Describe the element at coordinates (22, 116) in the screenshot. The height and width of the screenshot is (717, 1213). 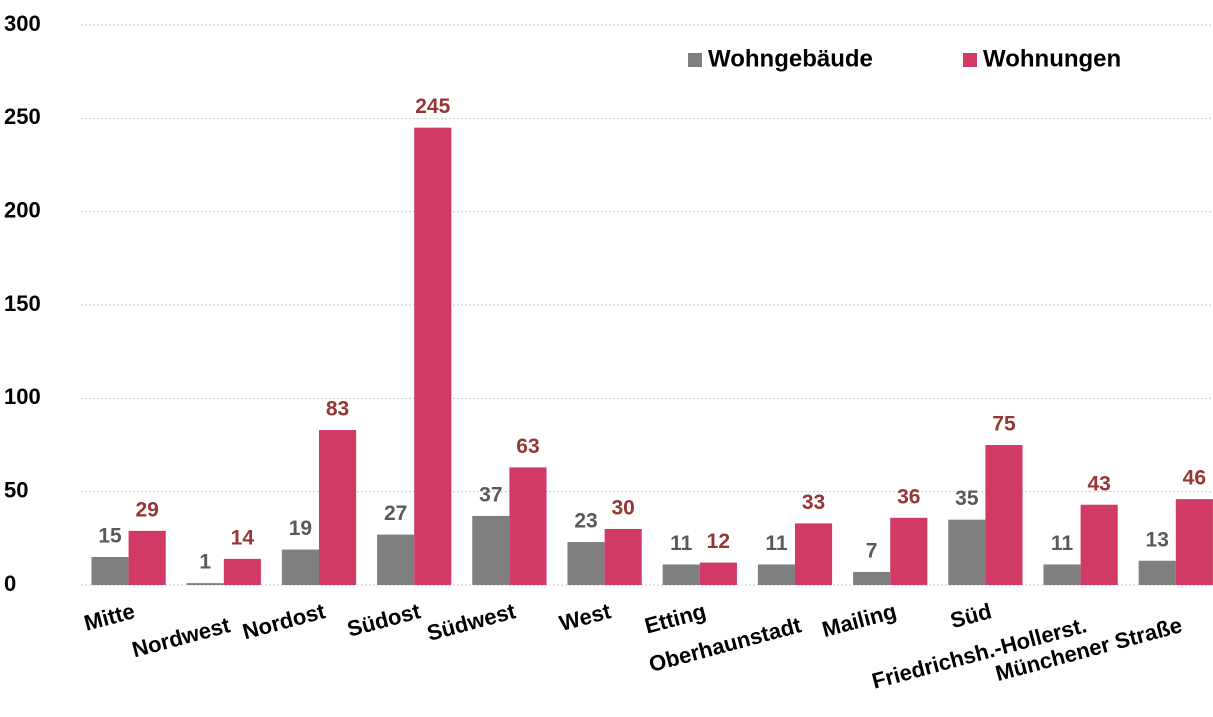
I see `y-tick-label: 250` at that location.